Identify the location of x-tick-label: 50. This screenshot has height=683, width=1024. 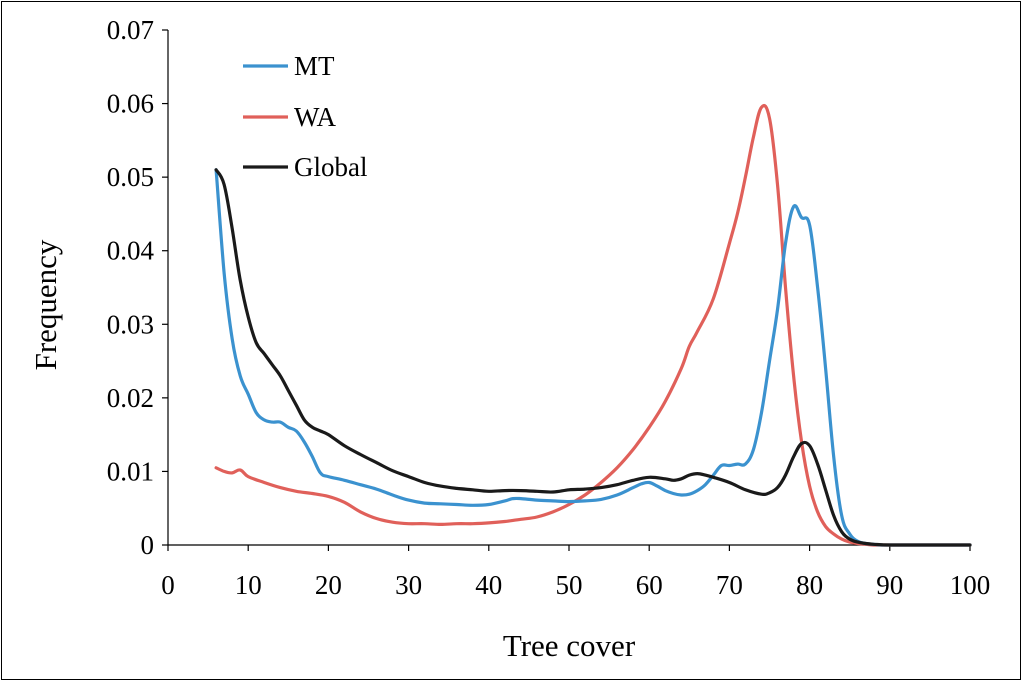
(569, 585).